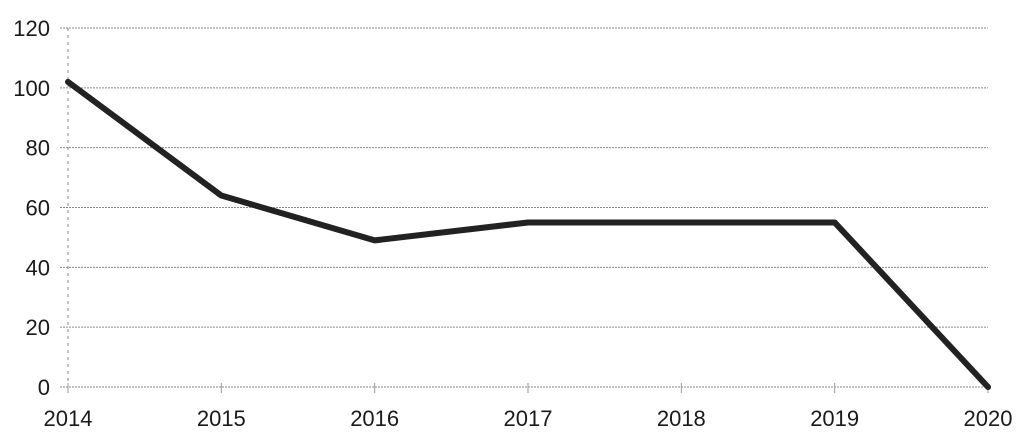  I want to click on x-tick-label: 2015, so click(221, 418).